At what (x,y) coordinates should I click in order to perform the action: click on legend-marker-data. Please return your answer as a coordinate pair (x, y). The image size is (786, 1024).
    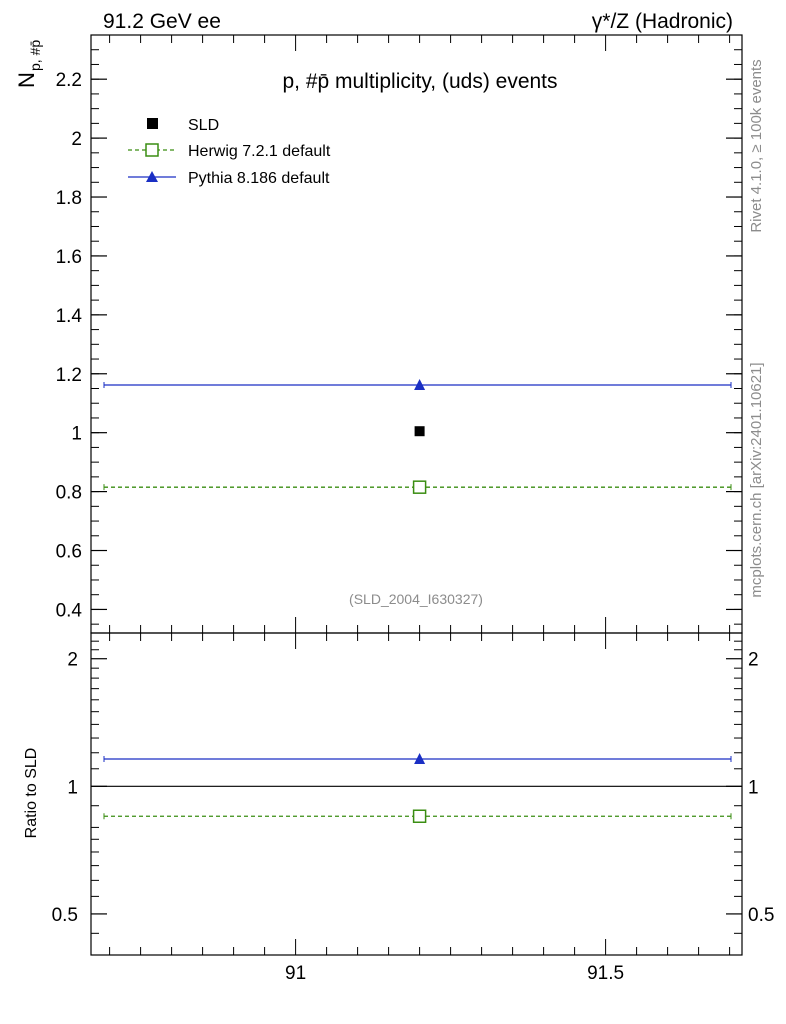
    Looking at the image, I should click on (152, 123).